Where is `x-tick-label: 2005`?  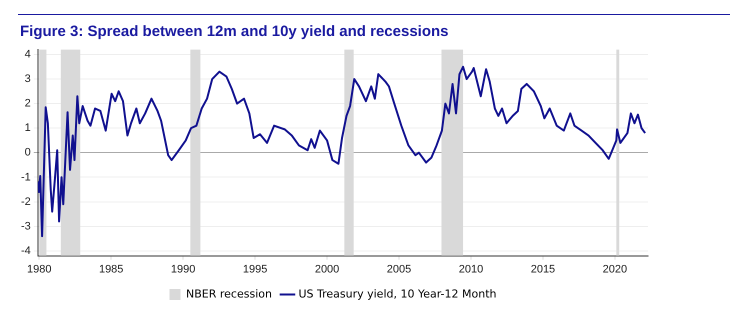 x-tick-label: 2005 is located at coordinates (399, 269).